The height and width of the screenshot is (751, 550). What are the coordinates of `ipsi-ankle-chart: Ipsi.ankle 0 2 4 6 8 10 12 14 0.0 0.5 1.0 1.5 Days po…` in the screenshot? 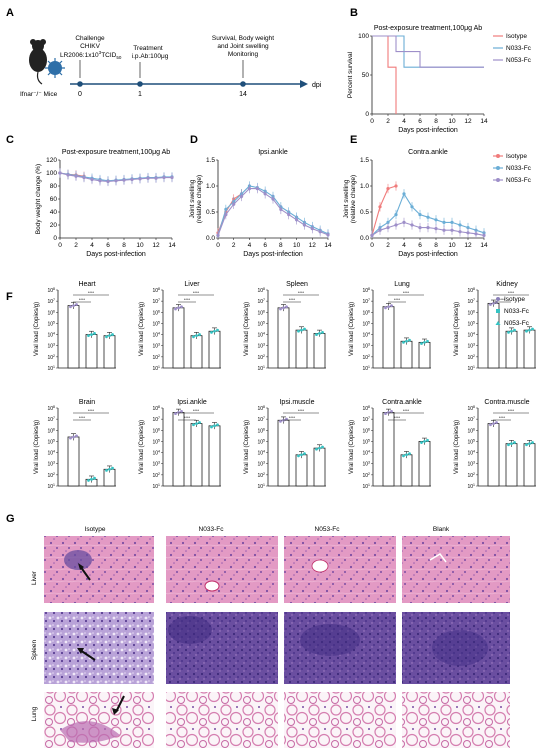 It's located at (260, 203).